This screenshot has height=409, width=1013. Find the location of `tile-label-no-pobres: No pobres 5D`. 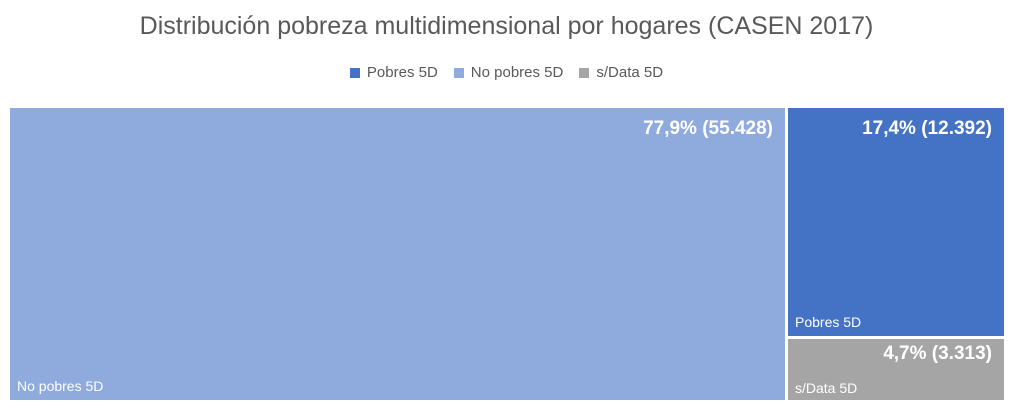

tile-label-no-pobres: No pobres 5D is located at coordinates (60, 386).